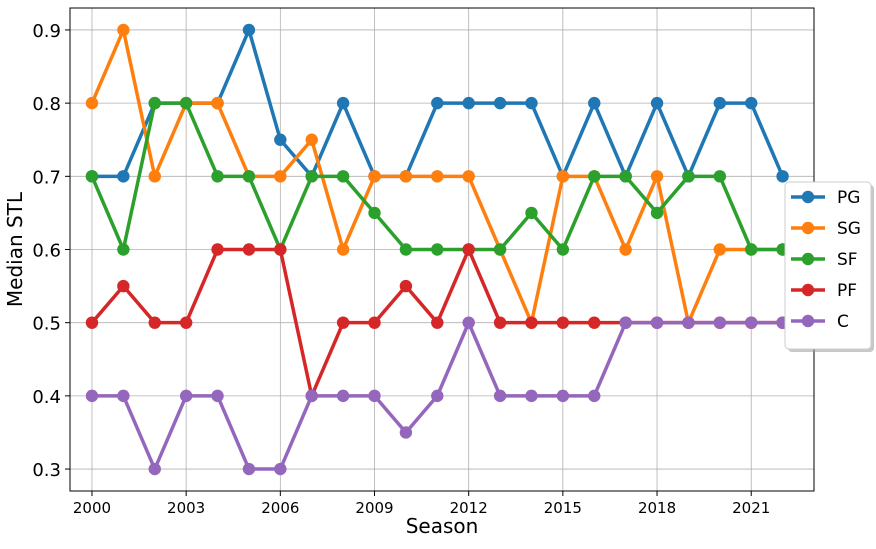 This screenshot has width=876, height=549. I want to click on x-tick-label: 2006, so click(280, 508).